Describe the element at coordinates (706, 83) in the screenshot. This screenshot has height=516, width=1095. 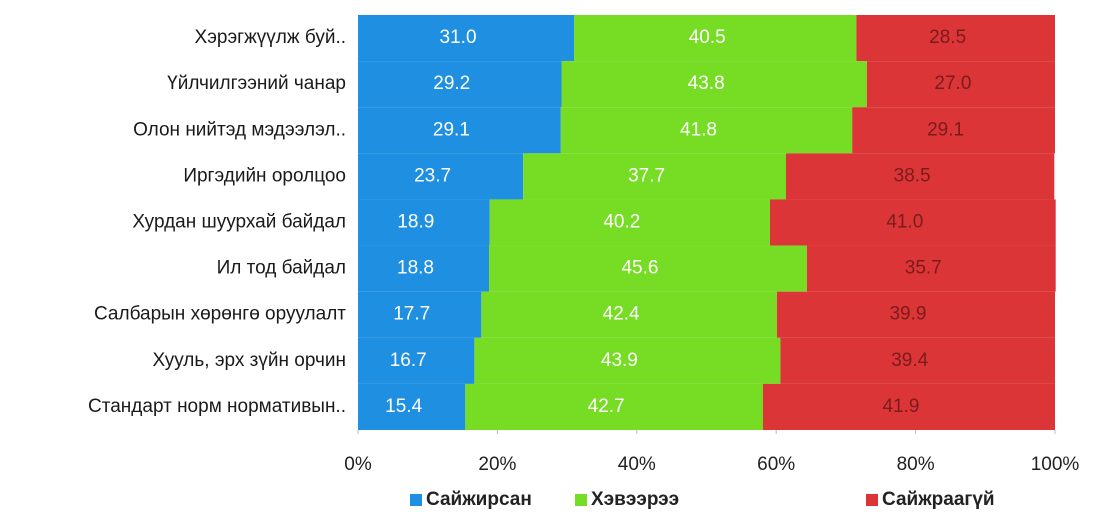
I see `data-label: 43.8` at that location.